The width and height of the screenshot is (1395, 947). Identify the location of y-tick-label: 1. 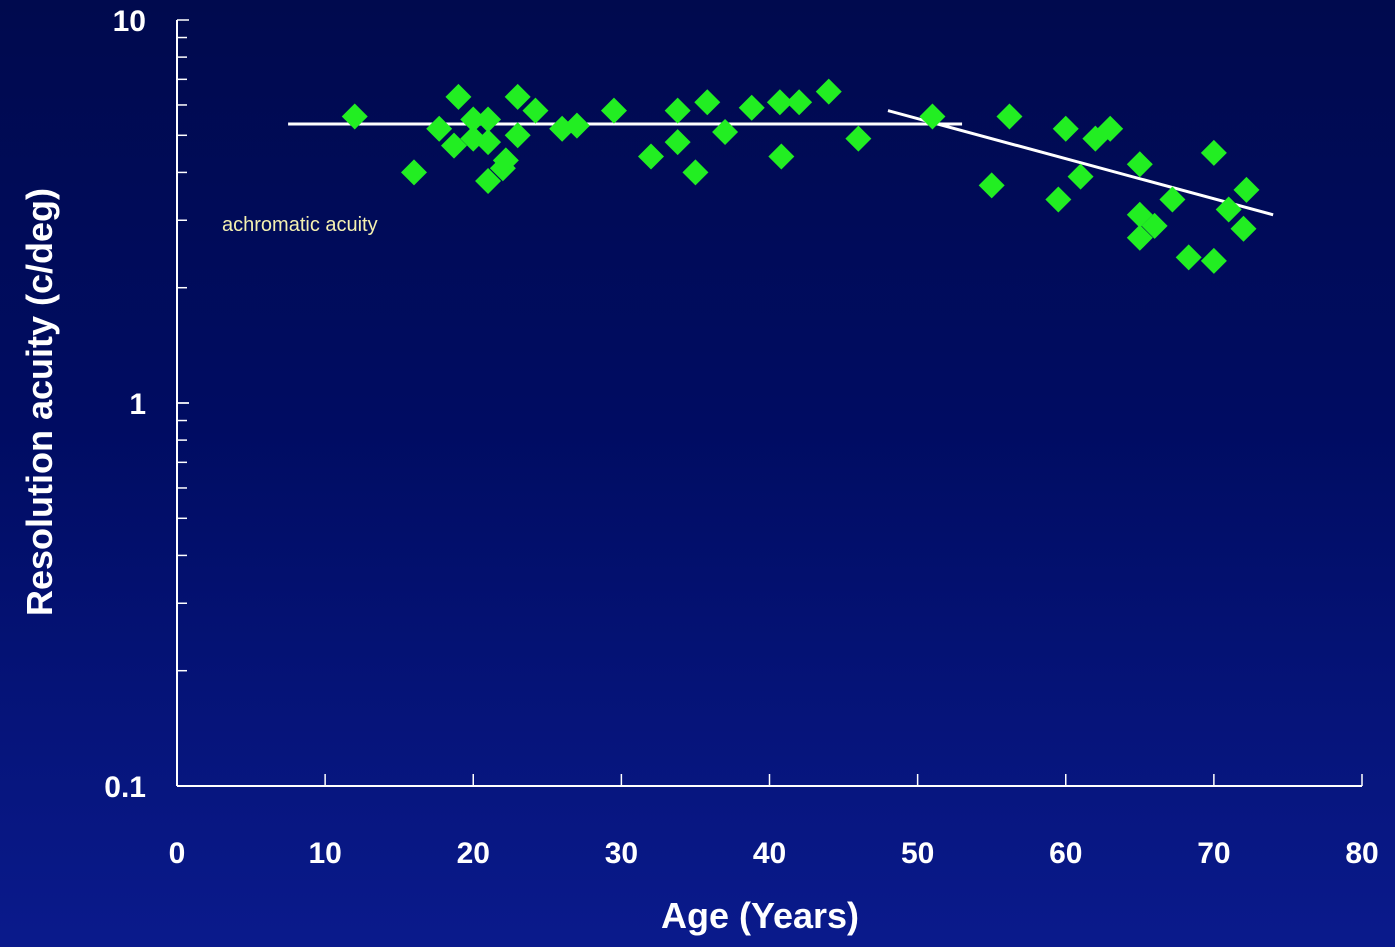
(137, 404).